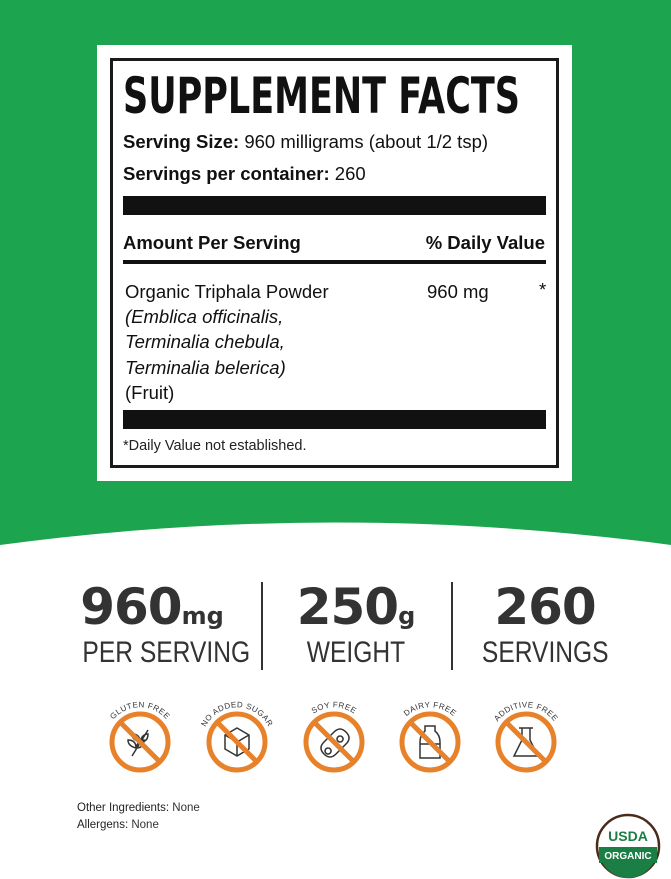  I want to click on usda-text: USDA, so click(628, 836).